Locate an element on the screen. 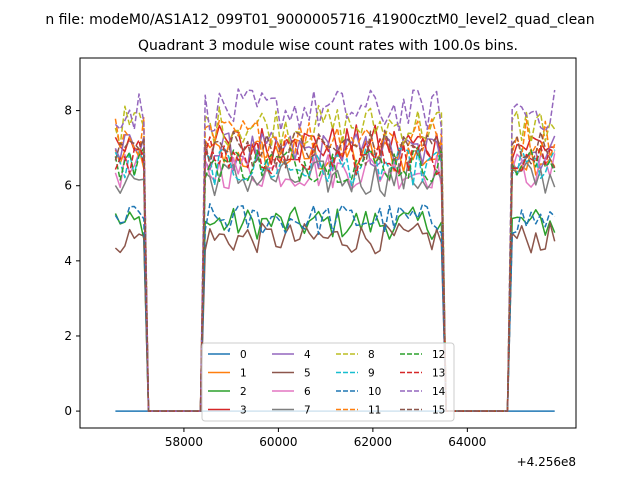 Image resolution: width=640 pixels, height=480 pixels. legend-label: 14 is located at coordinates (439, 392).